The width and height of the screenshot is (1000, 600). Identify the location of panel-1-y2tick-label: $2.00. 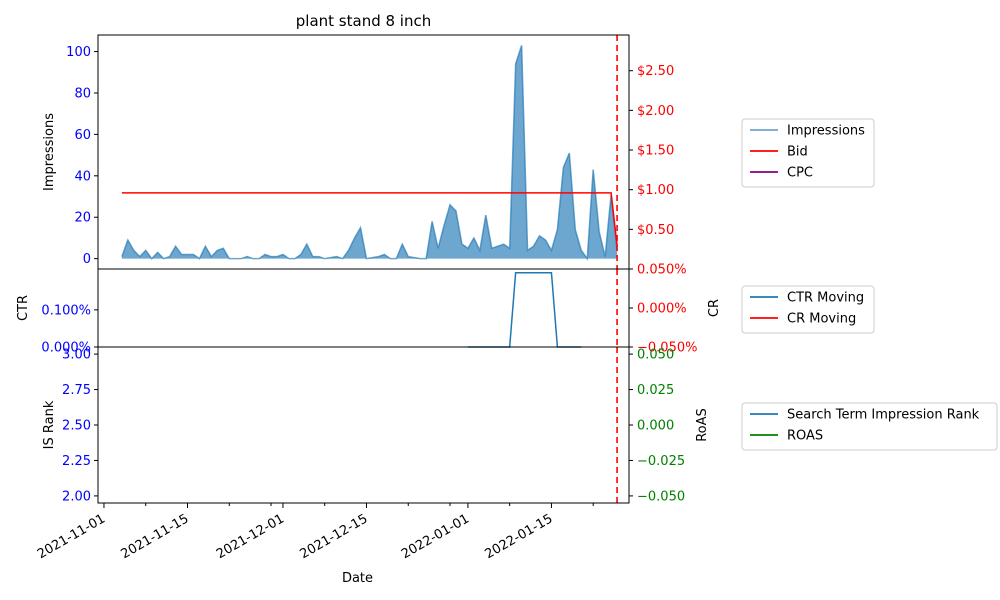
(655, 111).